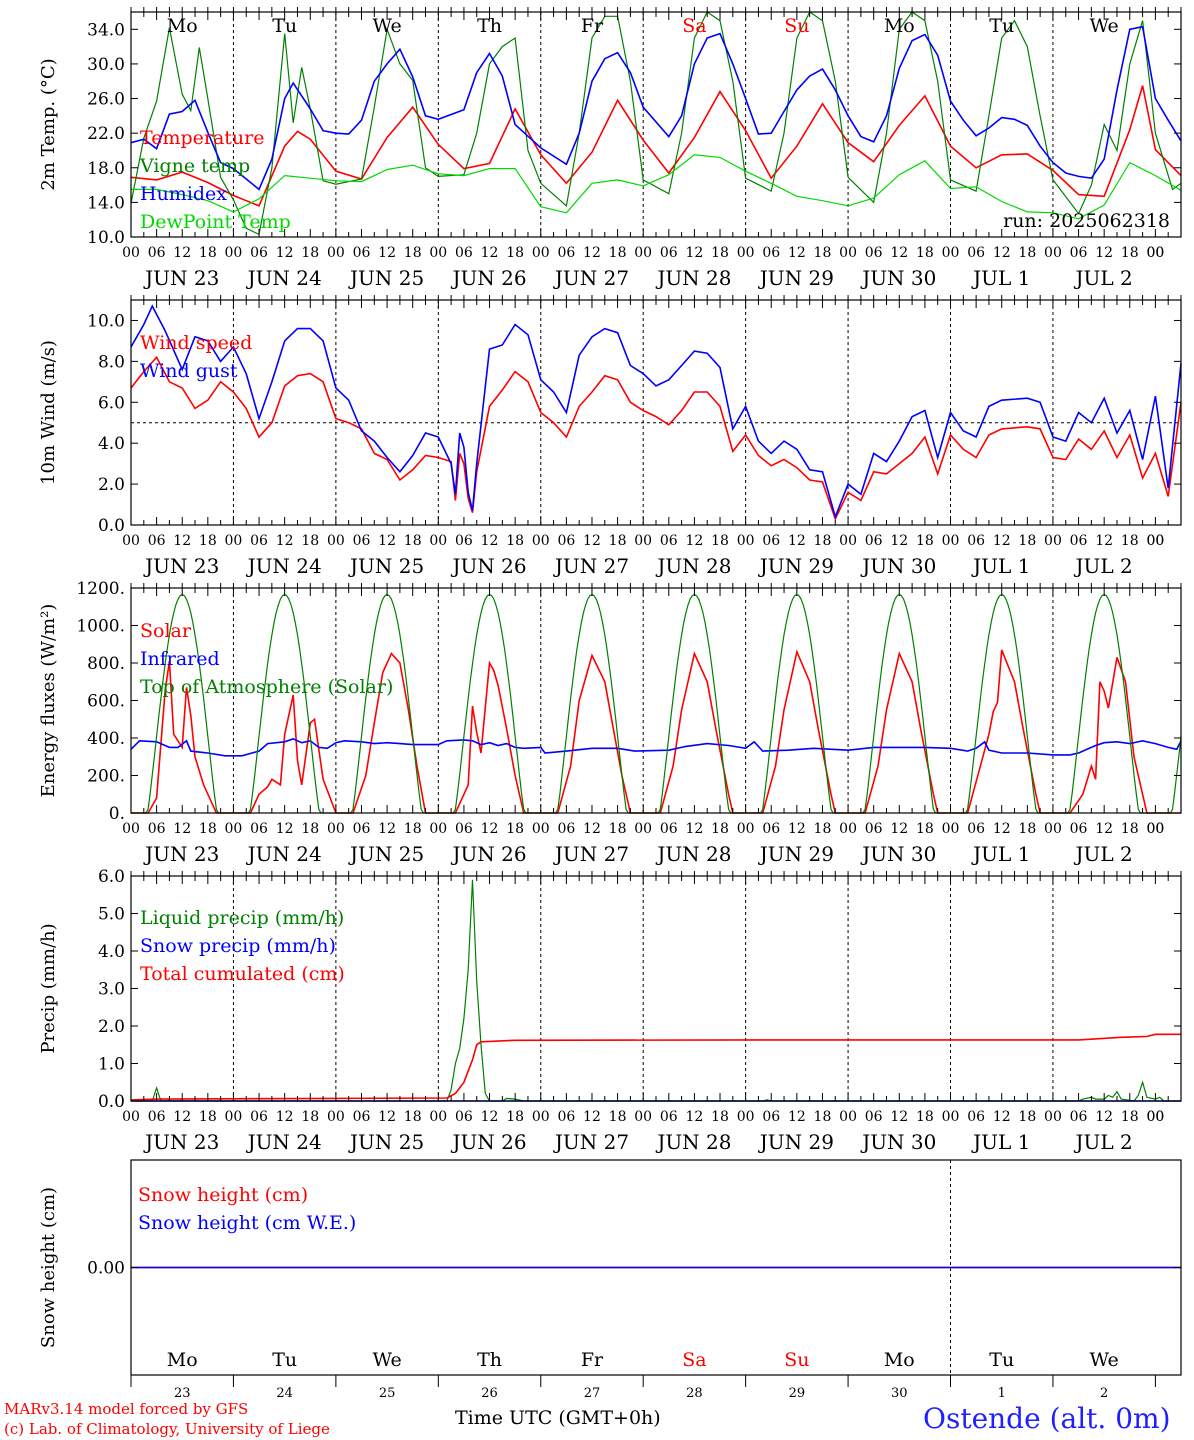  I want to click on legend-entry: Snow precip (mm/h), so click(238, 946).